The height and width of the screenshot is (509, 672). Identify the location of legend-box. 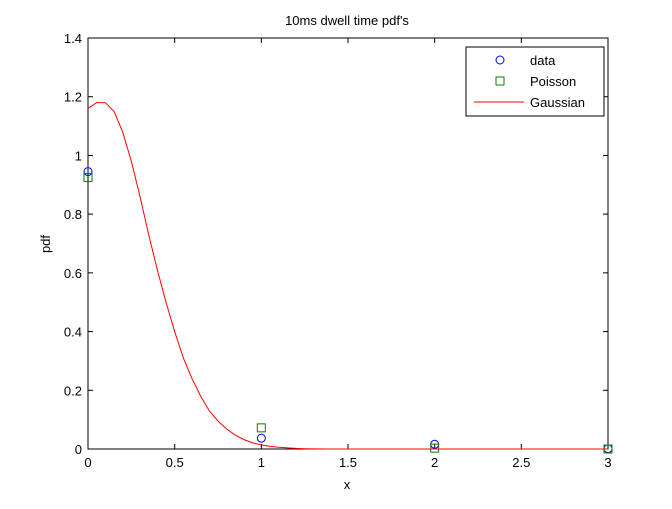
(535, 81).